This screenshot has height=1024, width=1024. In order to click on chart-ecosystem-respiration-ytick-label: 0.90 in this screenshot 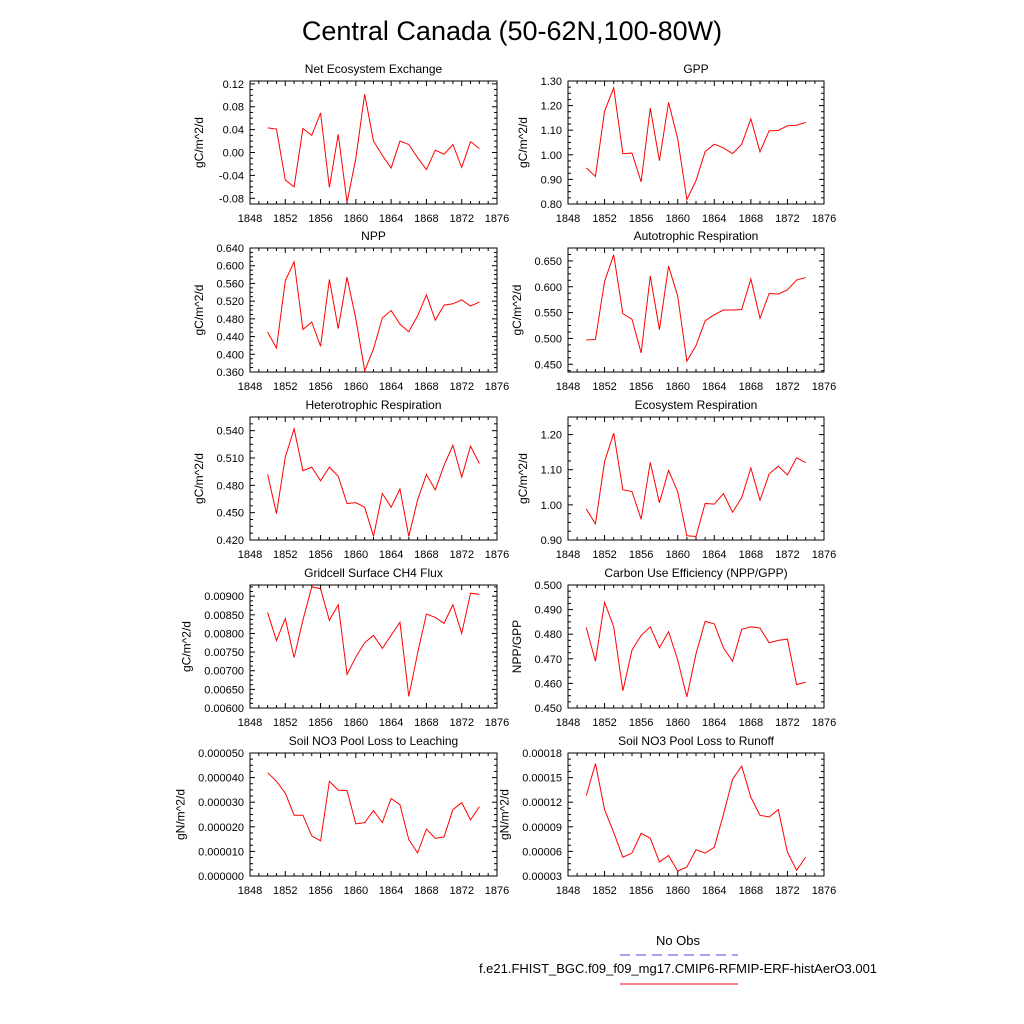, I will do `click(551, 541)`.